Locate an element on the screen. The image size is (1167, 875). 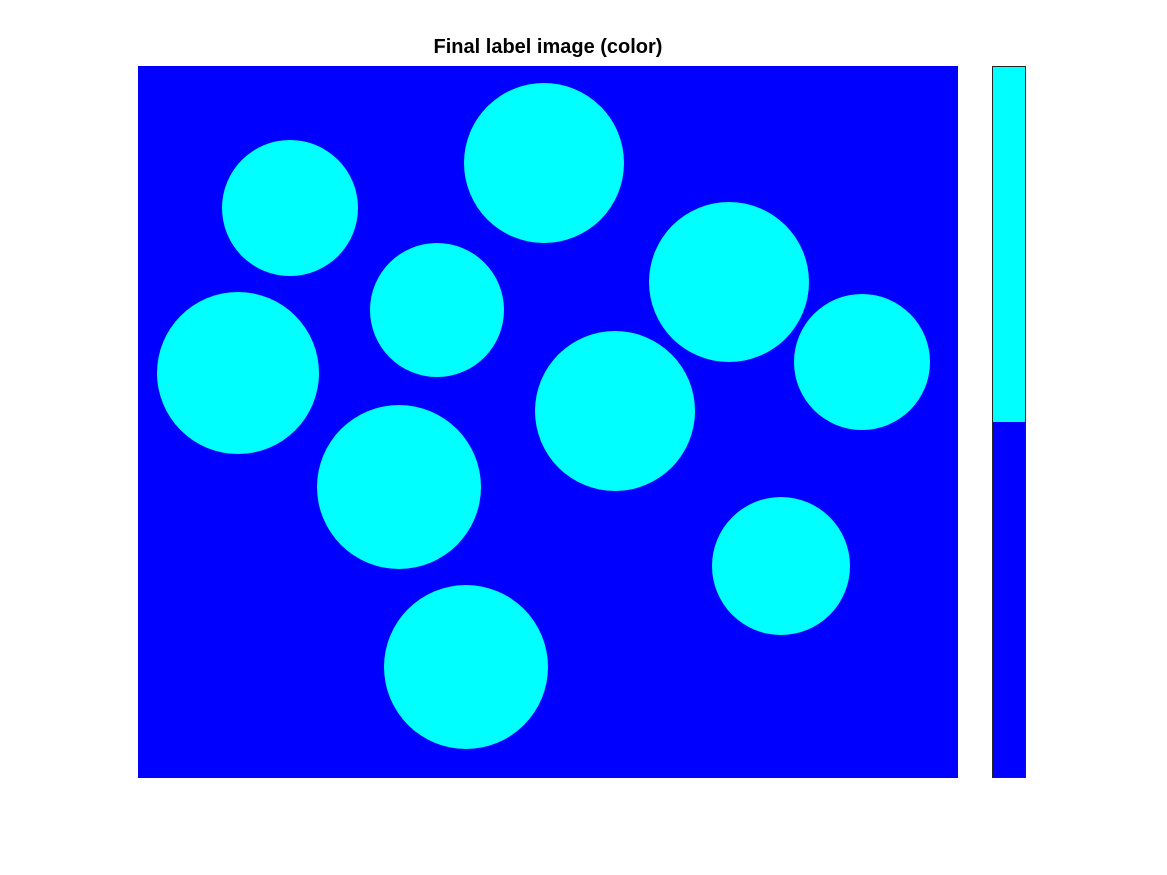
figure-title: Final label image (color) is located at coordinates (548, 47).